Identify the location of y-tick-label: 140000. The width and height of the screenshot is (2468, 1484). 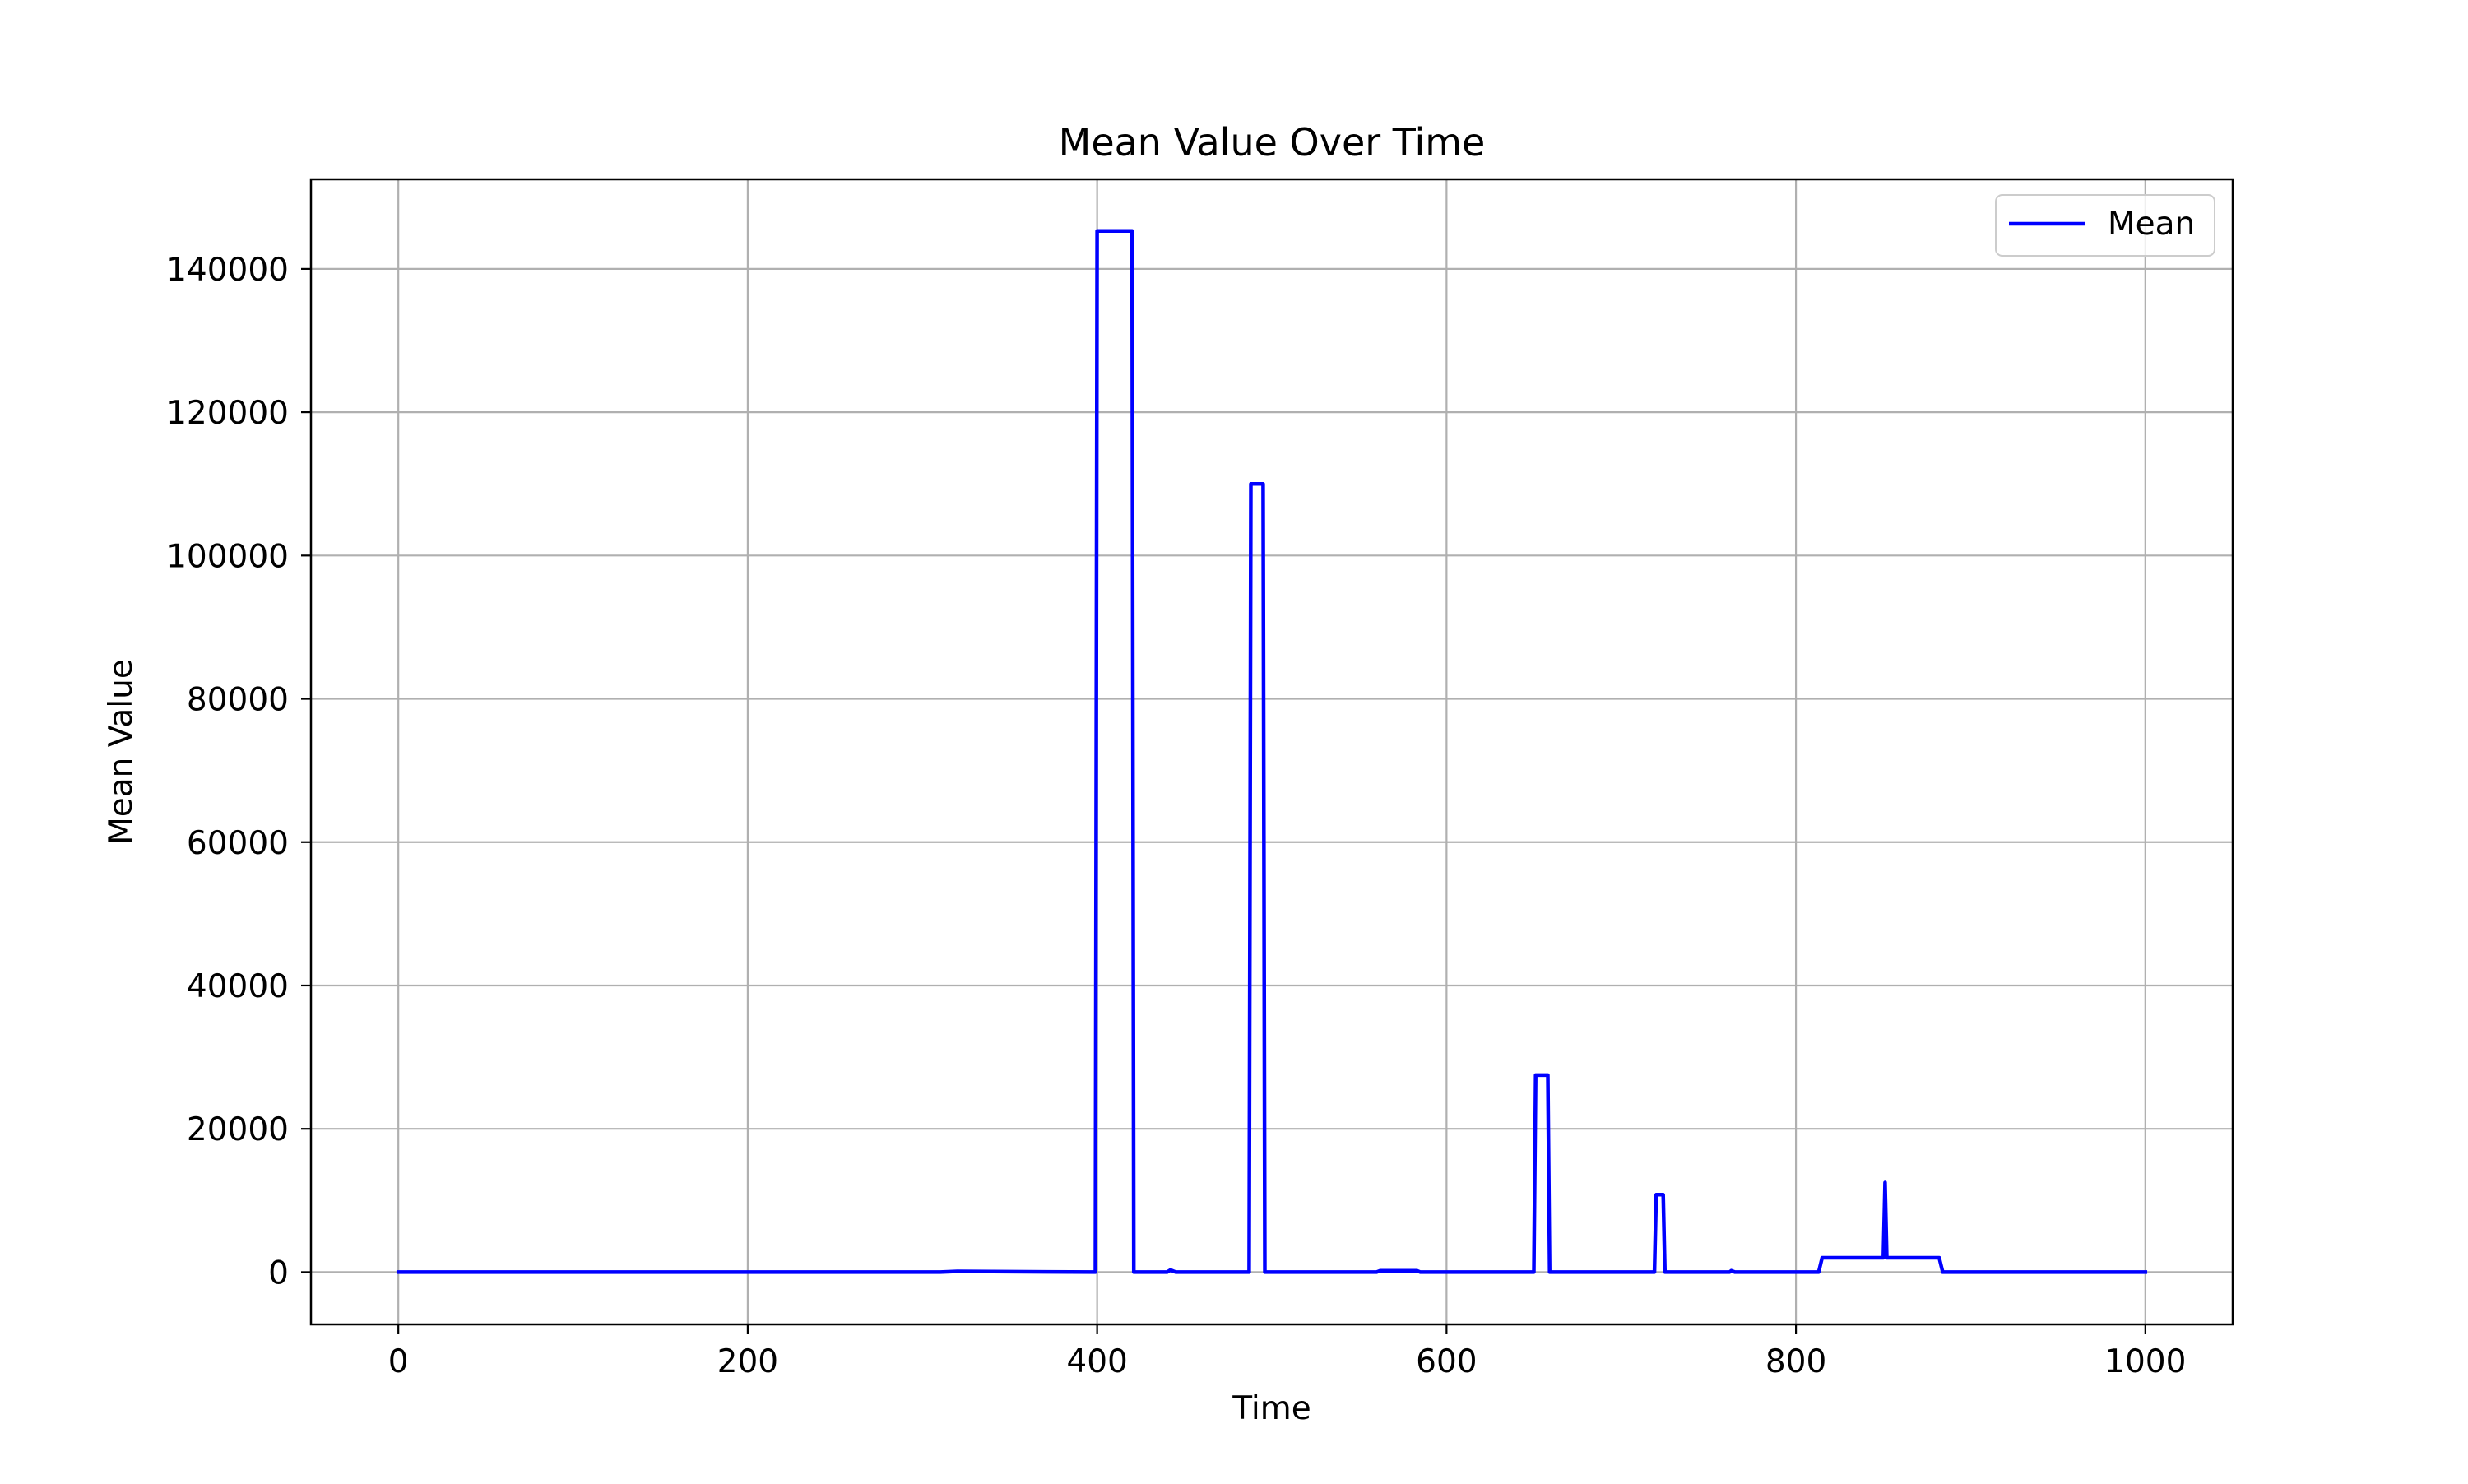
(228, 270).